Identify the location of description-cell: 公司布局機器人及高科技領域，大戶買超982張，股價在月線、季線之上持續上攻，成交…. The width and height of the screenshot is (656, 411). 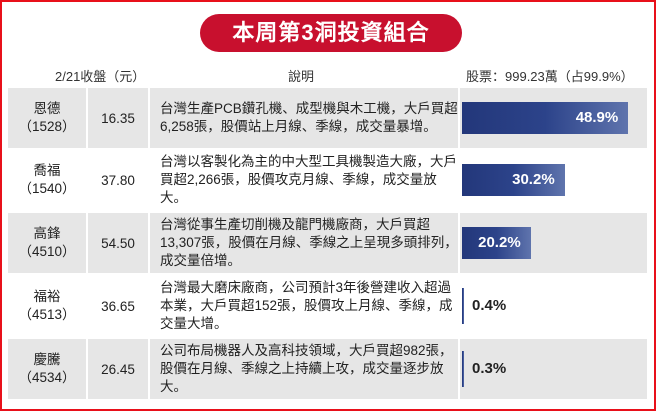
(304, 369).